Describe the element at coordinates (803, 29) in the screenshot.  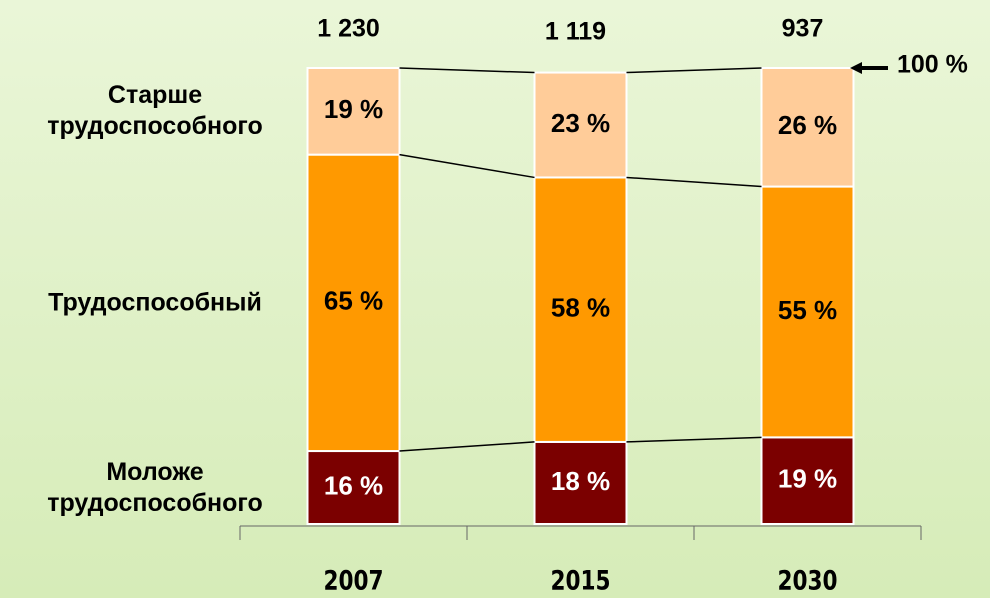
I see `total-label: 937` at that location.